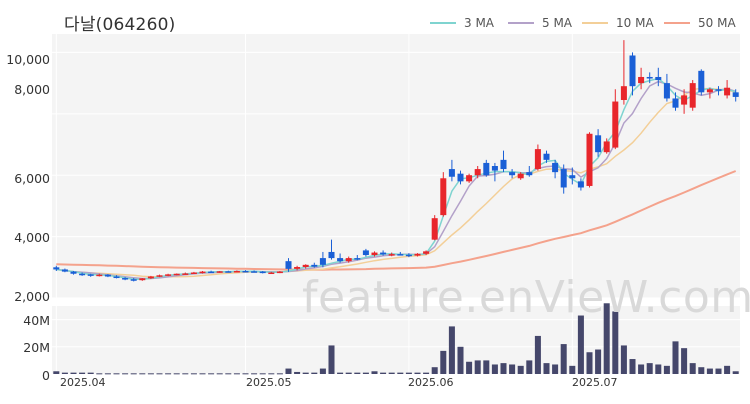  I want to click on price-tick-10000: 10,000, so click(28, 59).